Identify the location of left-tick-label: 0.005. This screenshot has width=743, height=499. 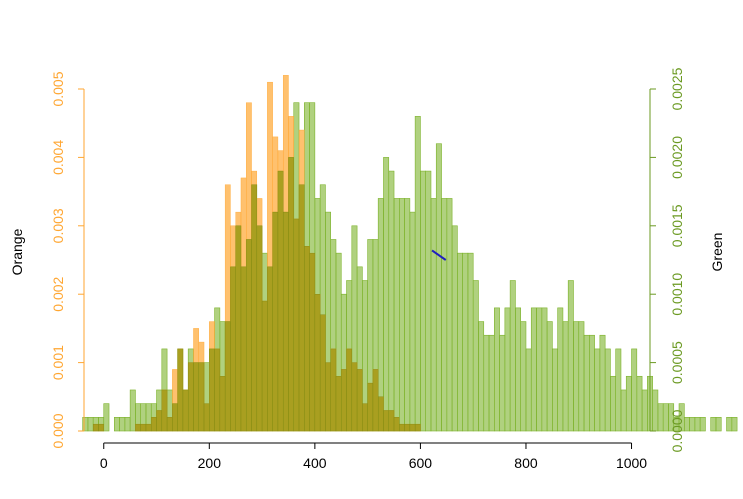
(58, 88).